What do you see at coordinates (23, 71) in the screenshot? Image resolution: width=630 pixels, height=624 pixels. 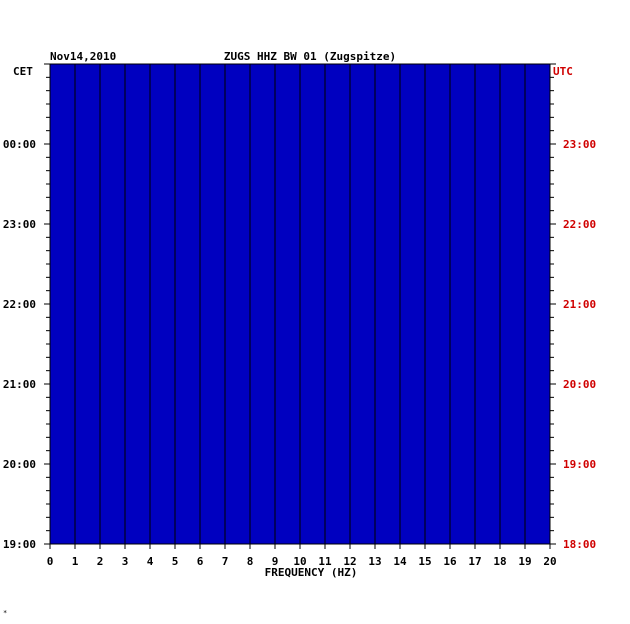 I see `left-timezone-label: CET` at bounding box center [23, 71].